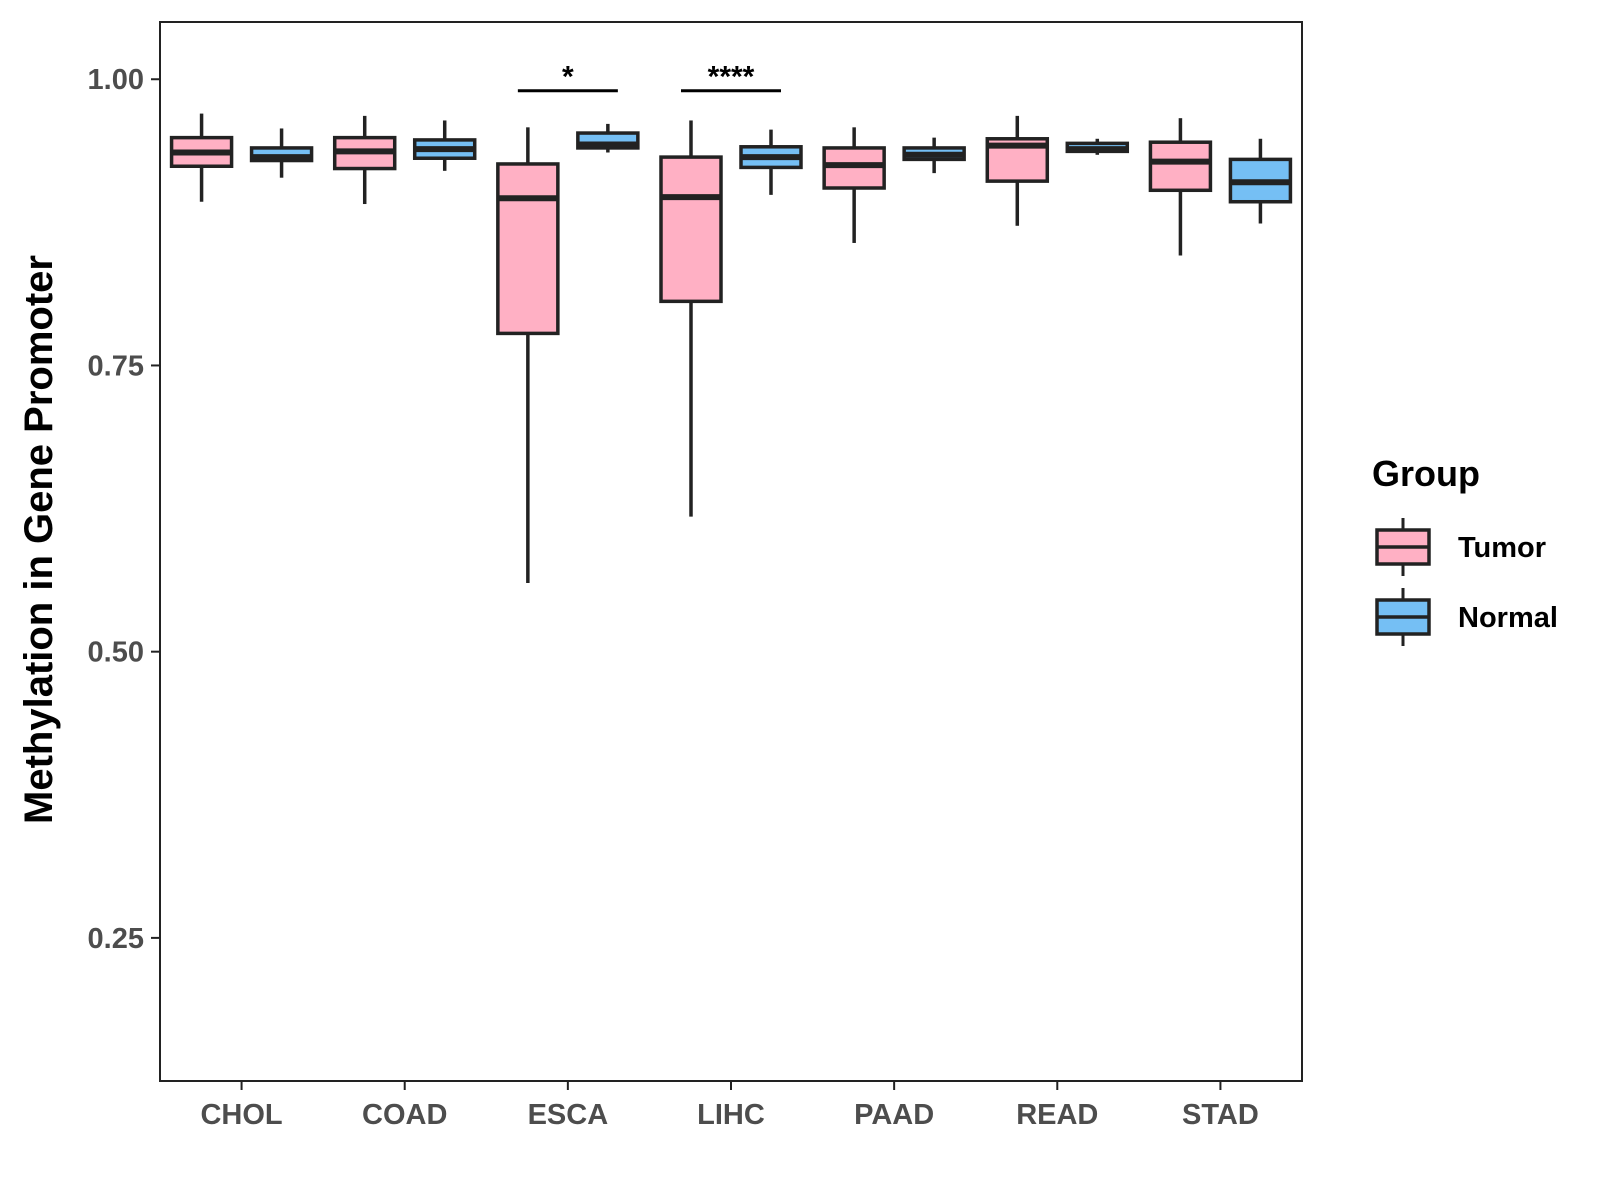 The image size is (1600, 1200). Describe the element at coordinates (771, 162) in the screenshot. I see `box-normal-lihc` at that location.